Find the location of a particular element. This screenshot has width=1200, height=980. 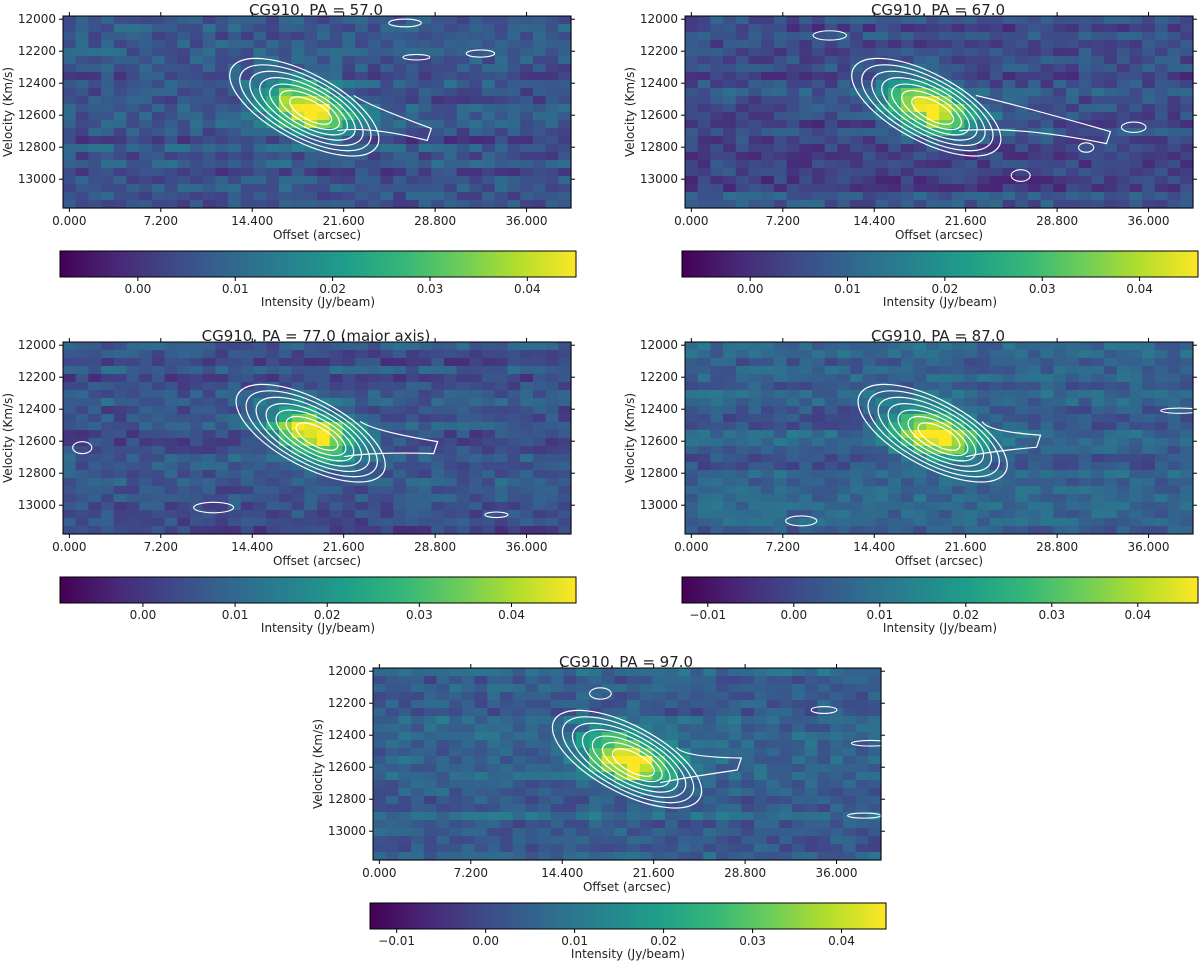

x-tick-label: 0.000 is located at coordinates (691, 547).